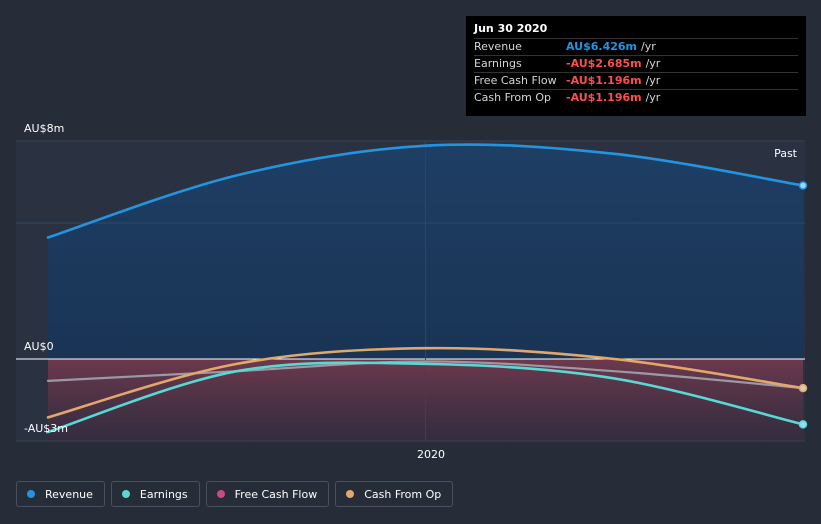 The height and width of the screenshot is (524, 821). Describe the element at coordinates (803, 388) in the screenshot. I see `cash-from-op-end-point` at that location.